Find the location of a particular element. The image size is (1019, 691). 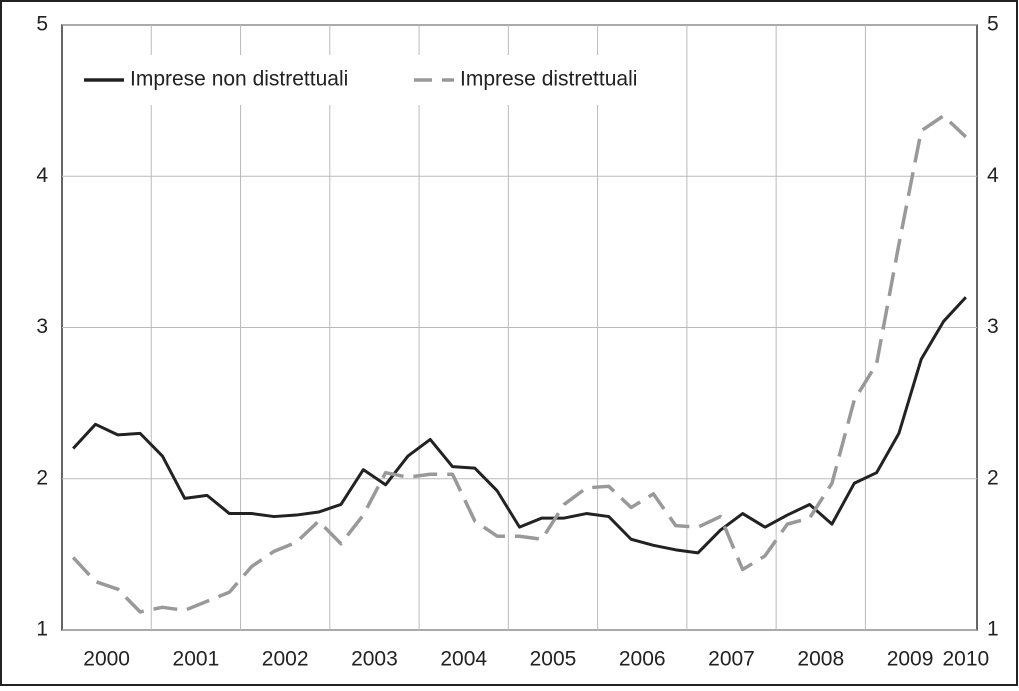

x-tick-label: 2000 is located at coordinates (106, 659).